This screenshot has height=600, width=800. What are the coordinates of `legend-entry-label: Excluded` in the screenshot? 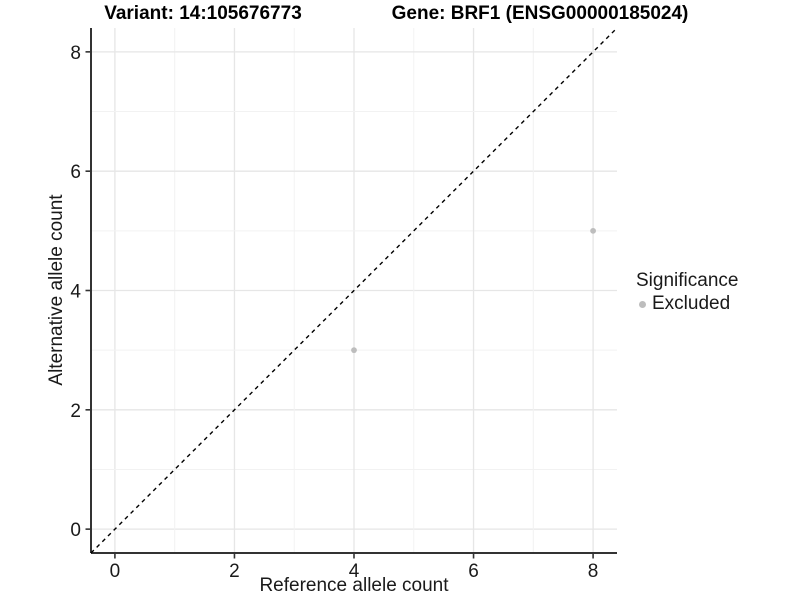 It's located at (691, 303).